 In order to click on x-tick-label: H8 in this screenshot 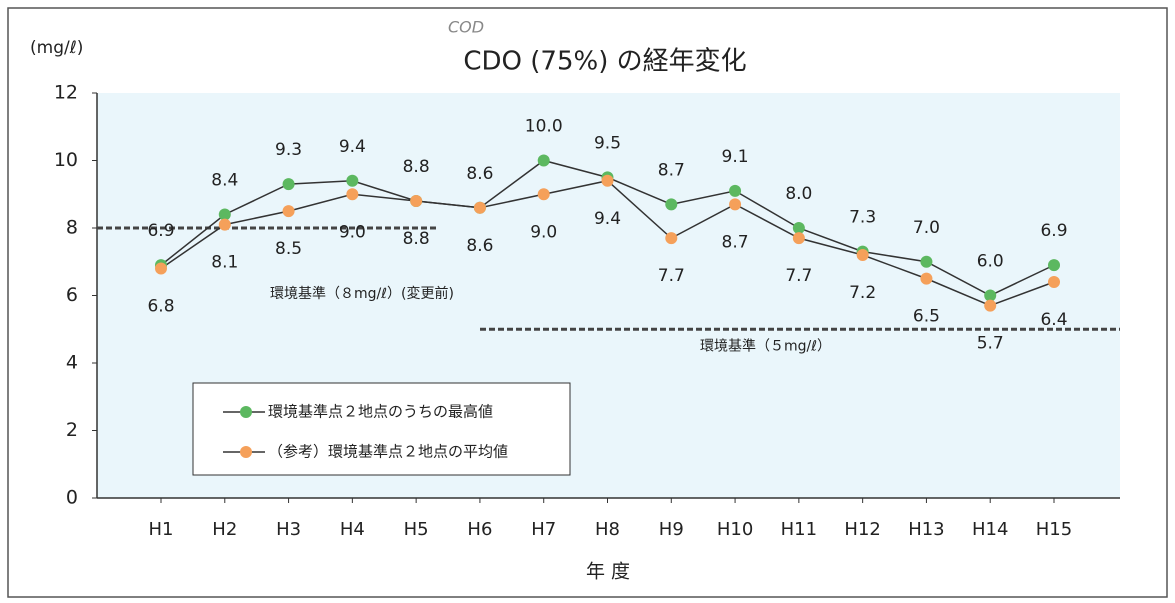, I will do `click(607, 529)`.